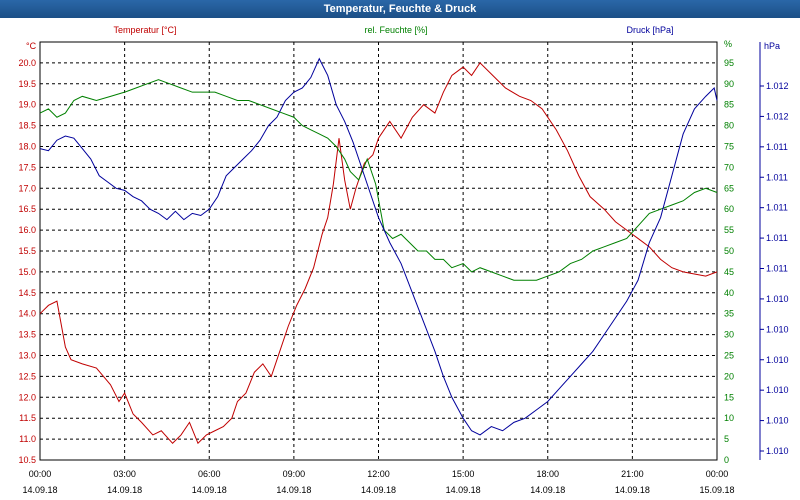 This screenshot has width=800, height=500. I want to click on temperature-tick-label: 10.5, so click(27, 460).